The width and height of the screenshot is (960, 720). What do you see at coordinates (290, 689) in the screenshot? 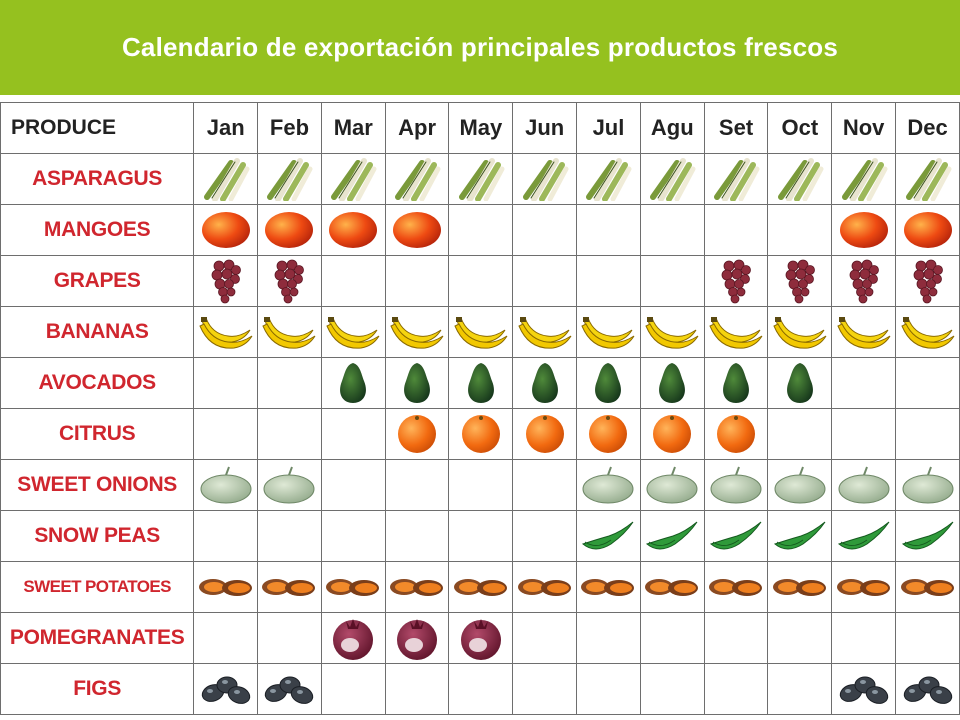
I see `fig-icon` at bounding box center [290, 689].